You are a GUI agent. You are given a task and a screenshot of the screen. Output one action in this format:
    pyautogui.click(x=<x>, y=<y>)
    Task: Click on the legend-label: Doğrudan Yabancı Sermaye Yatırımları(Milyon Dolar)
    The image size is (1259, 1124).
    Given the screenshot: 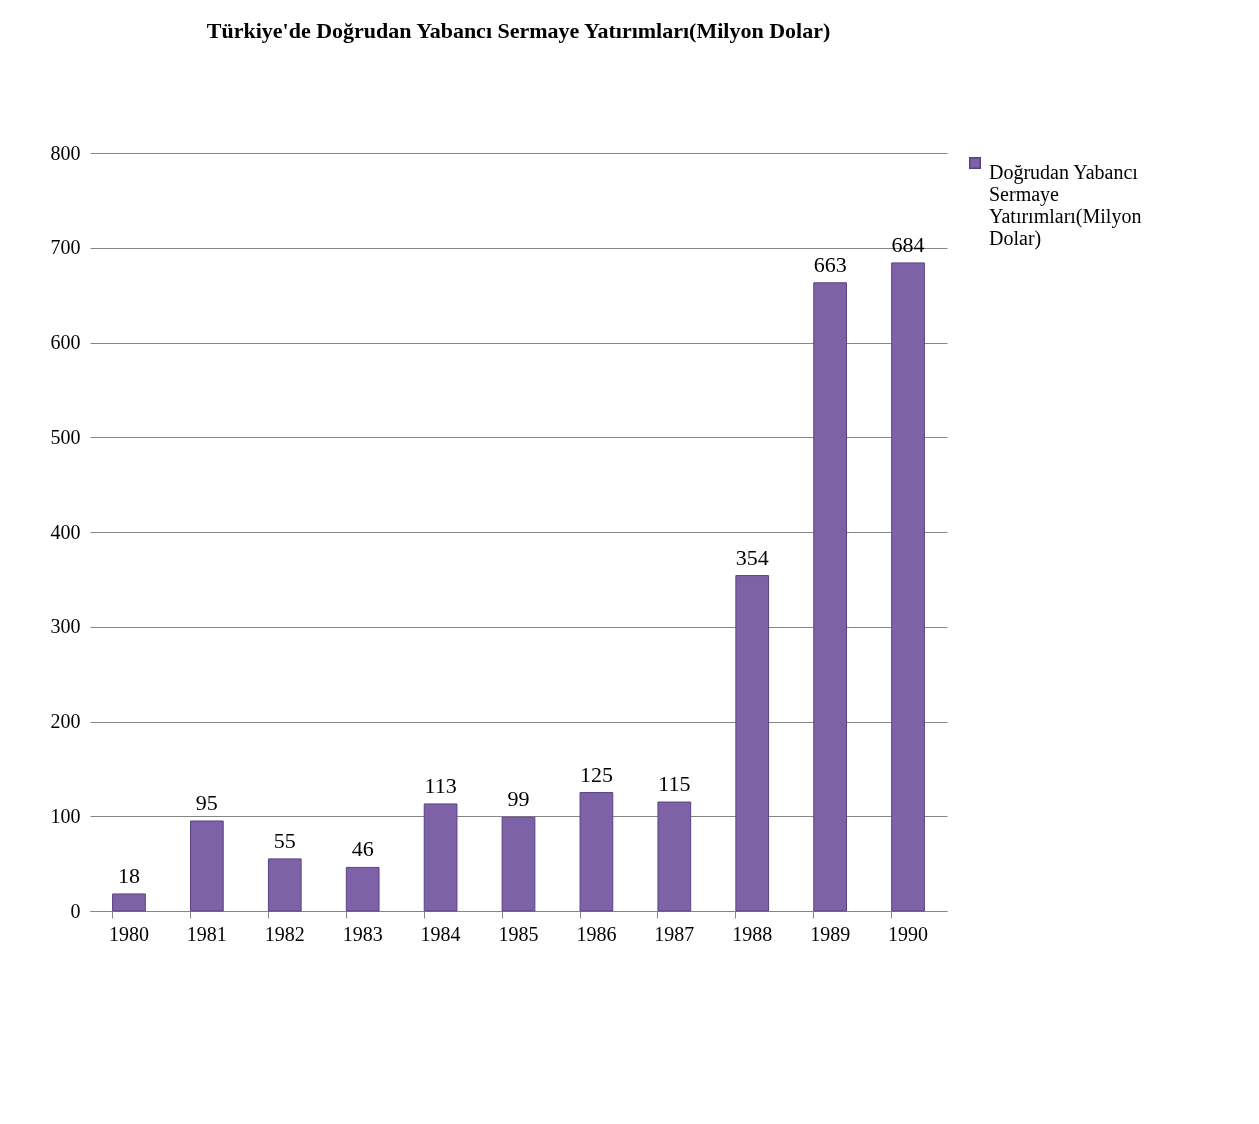 What is the action you would take?
    pyautogui.click(x=1065, y=205)
    